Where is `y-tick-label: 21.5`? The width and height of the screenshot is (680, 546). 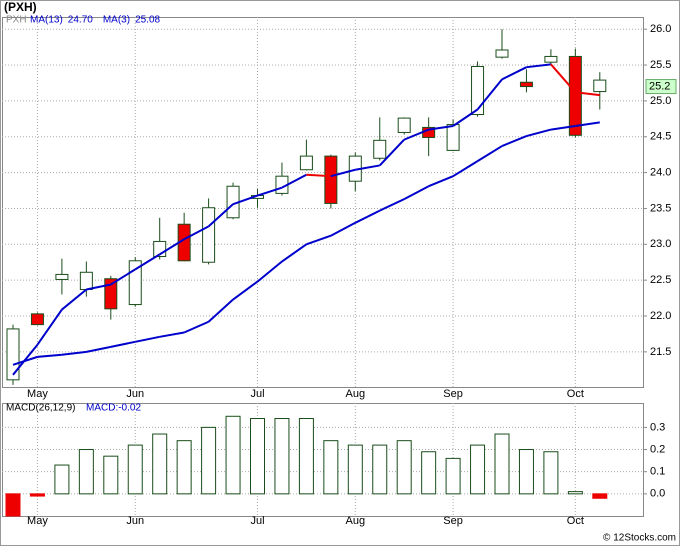 y-tick-label: 21.5 is located at coordinates (660, 352).